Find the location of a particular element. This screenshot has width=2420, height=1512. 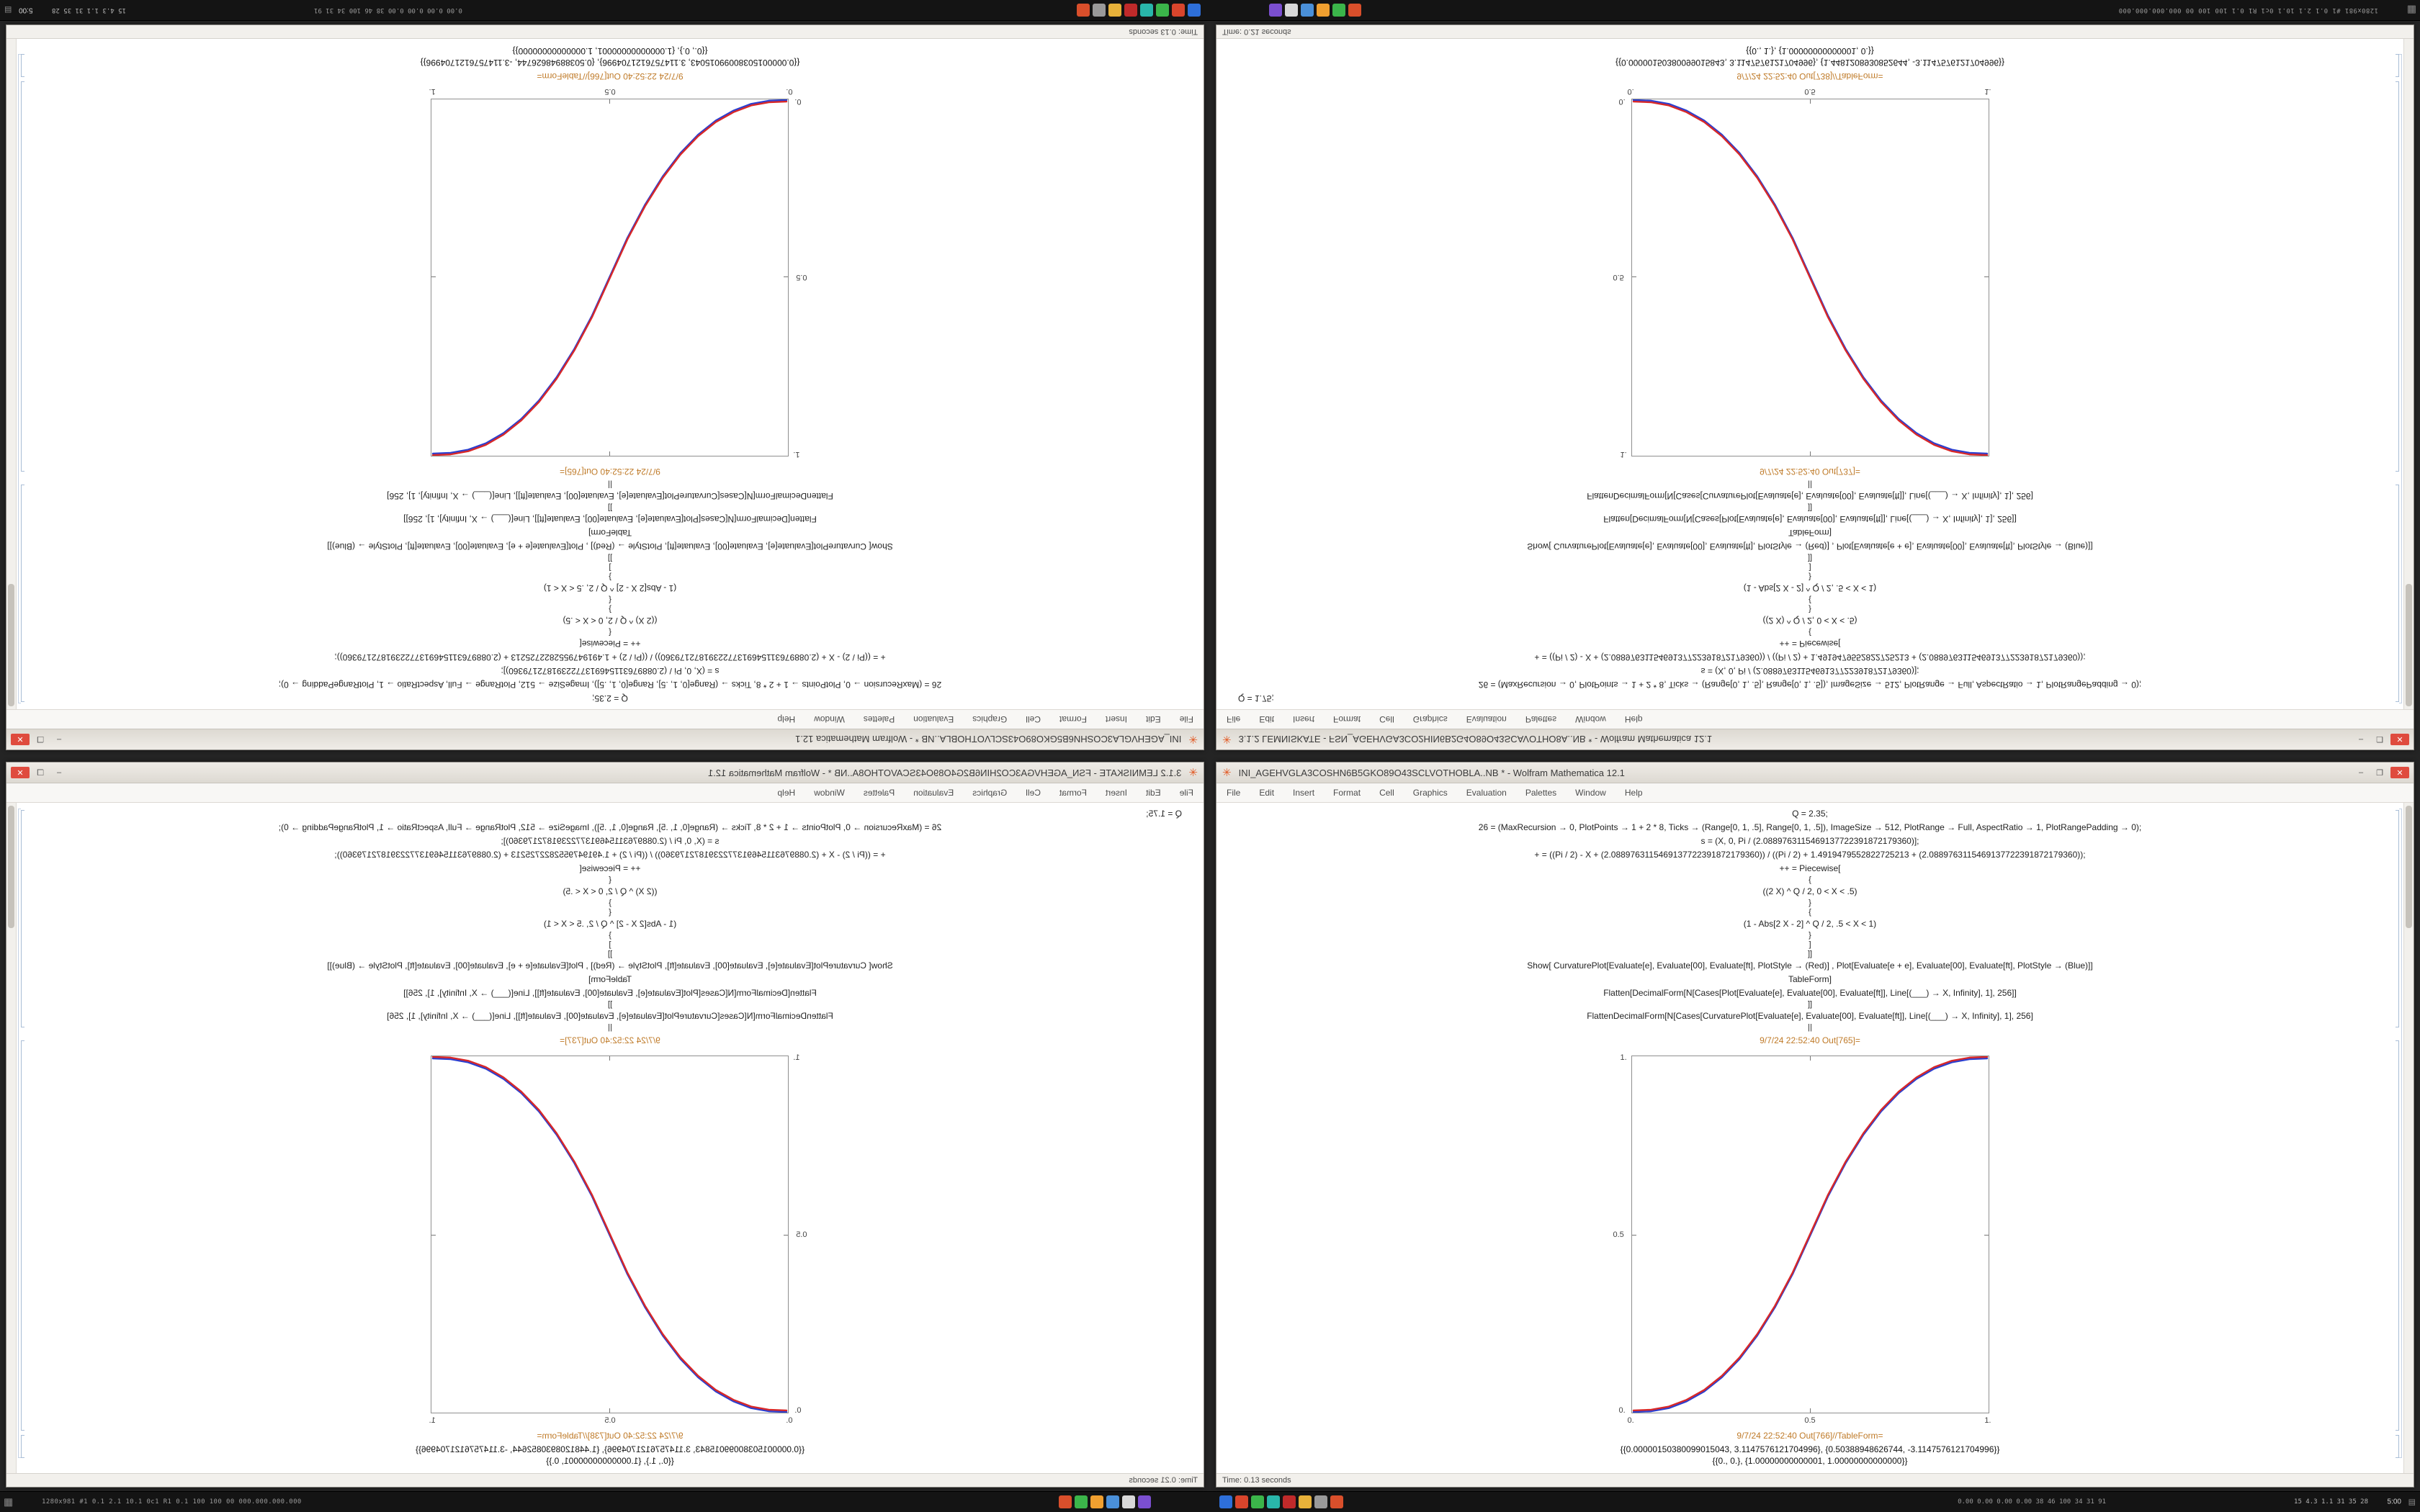

taskbar-clock: 5:00 is located at coordinates (2394, 1502).